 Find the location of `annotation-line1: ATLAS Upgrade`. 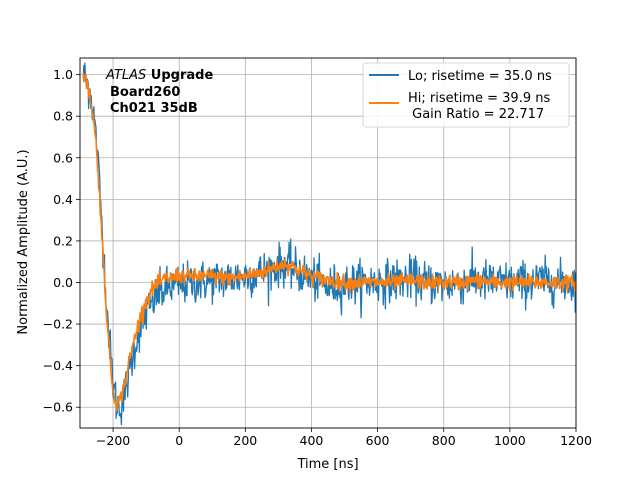

annotation-line1: ATLAS Upgrade is located at coordinates (159, 75).